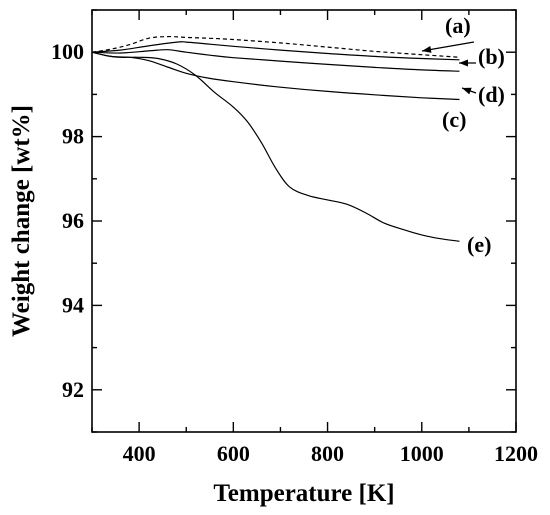 The width and height of the screenshot is (550, 515). What do you see at coordinates (491, 56) in the screenshot?
I see `series-label: (b)` at bounding box center [491, 56].